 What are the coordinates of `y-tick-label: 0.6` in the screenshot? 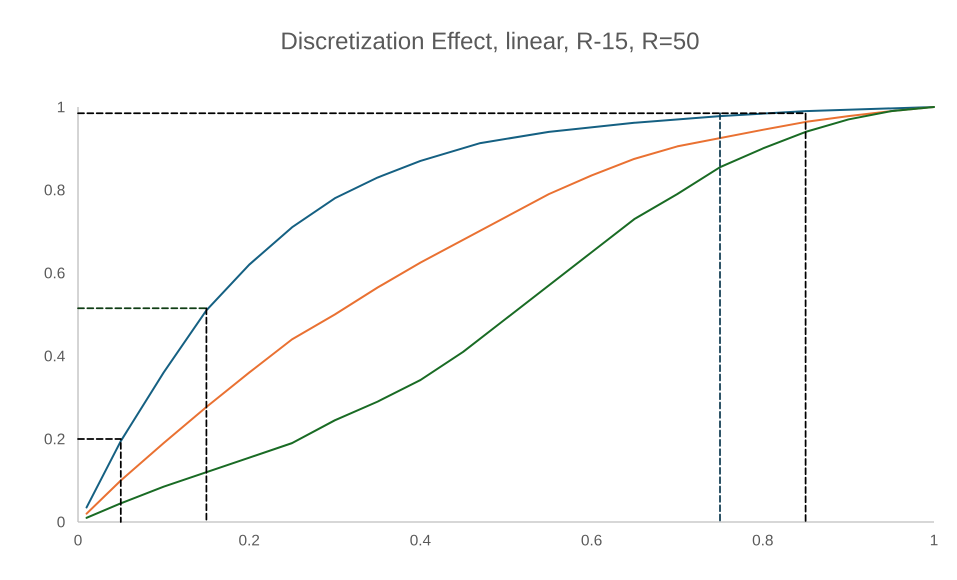 It's located at (54, 273).